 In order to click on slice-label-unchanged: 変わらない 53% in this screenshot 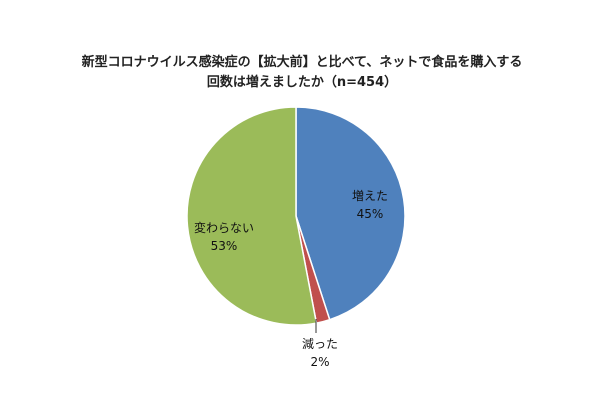, I will do `click(224, 236)`.